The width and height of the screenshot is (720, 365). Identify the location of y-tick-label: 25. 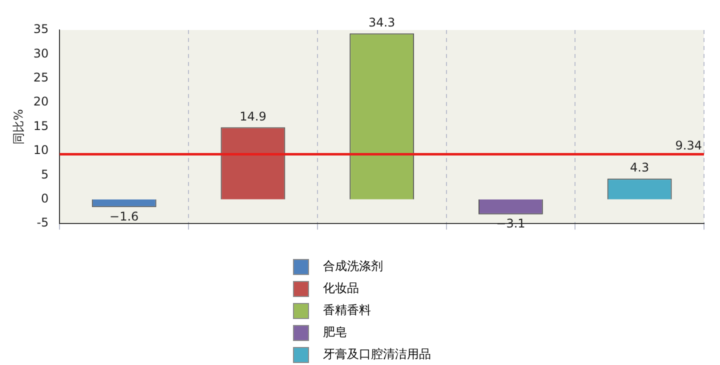
(41, 77).